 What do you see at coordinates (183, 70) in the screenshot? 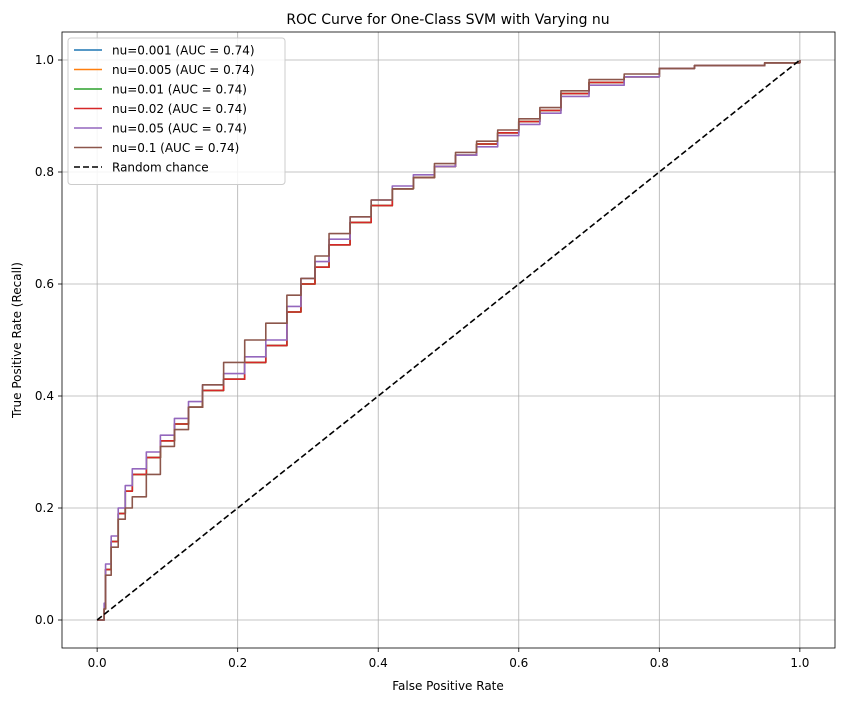
I see `legend-label: nu=0.005 (AUC = 0.74)` at bounding box center [183, 70].